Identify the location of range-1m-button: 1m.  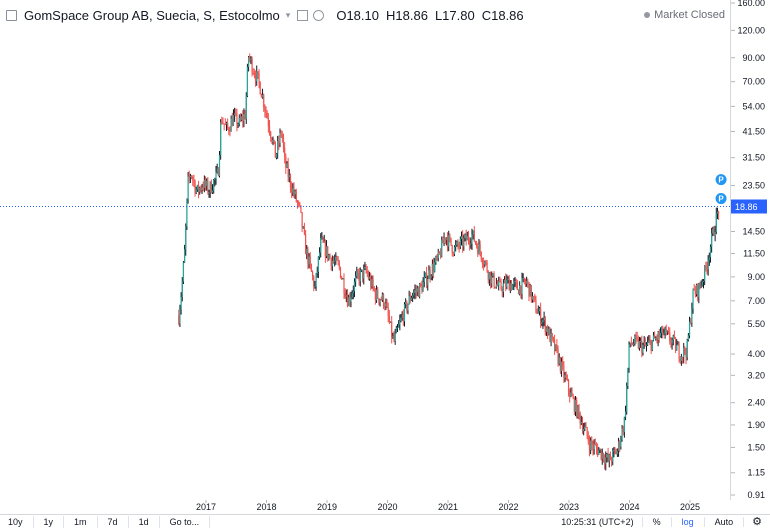
(81, 521).